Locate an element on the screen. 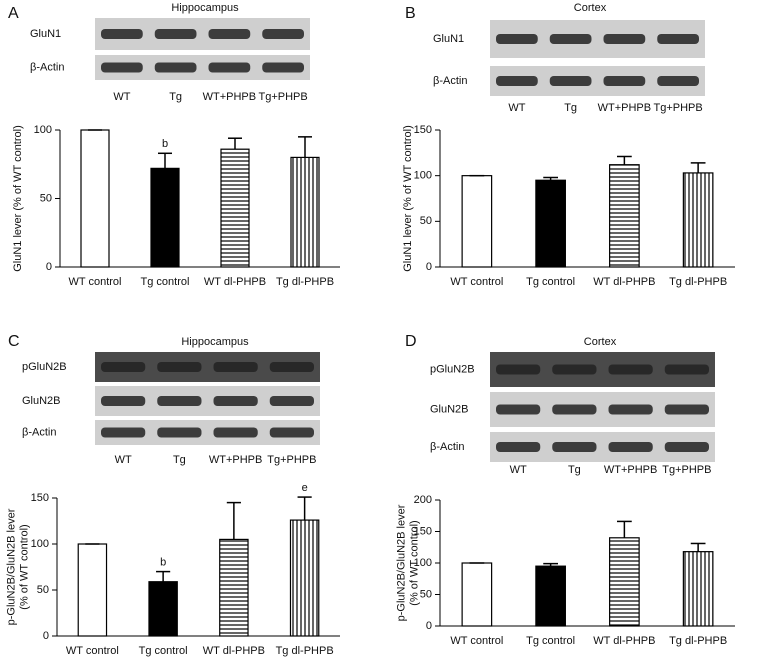  panel-letter: A is located at coordinates (13, 13).